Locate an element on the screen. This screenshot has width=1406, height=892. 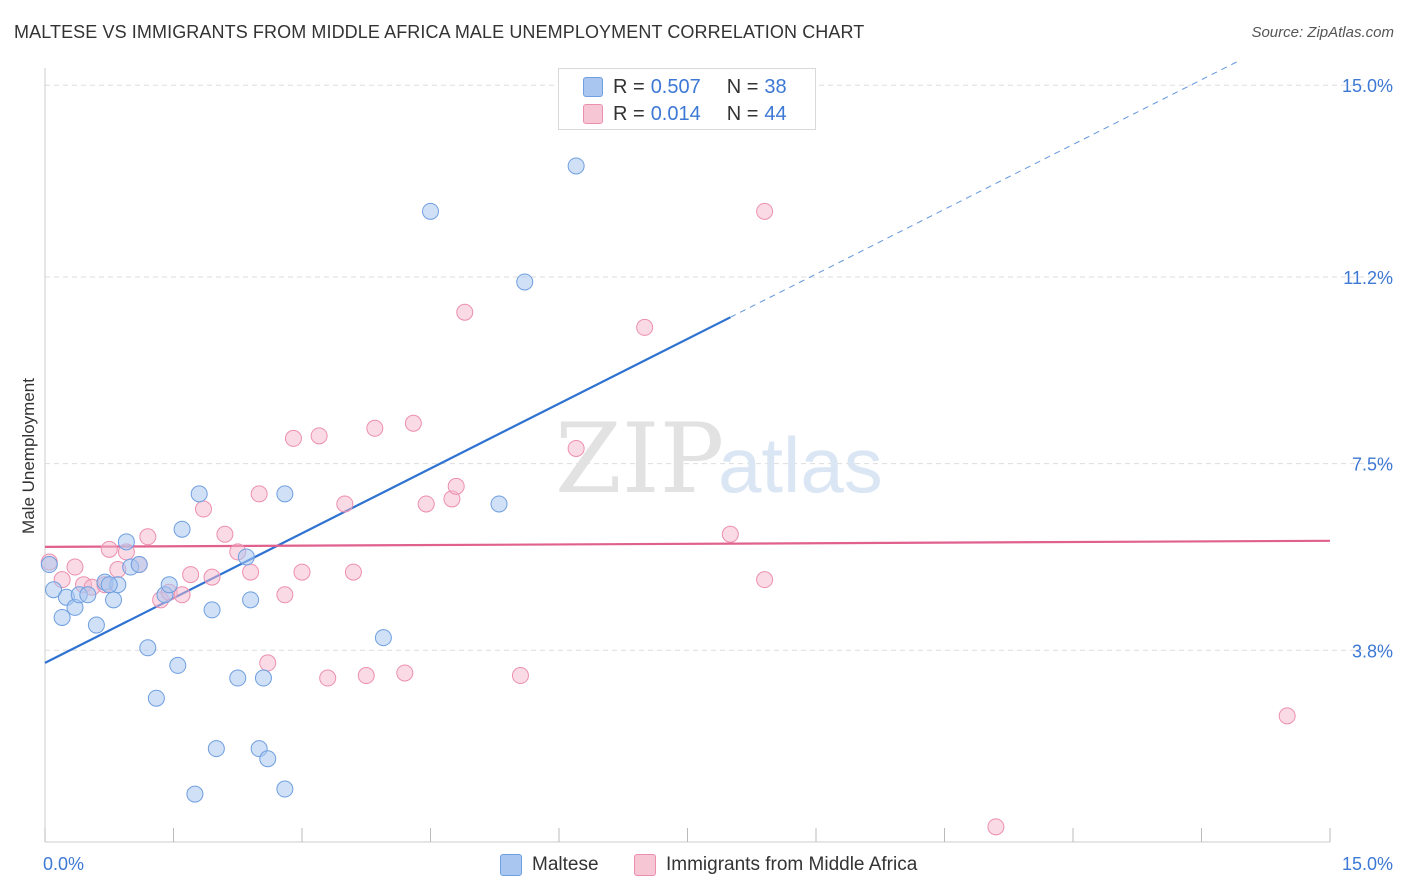
watermark-zip: ZIP is located at coordinates (639, 459).